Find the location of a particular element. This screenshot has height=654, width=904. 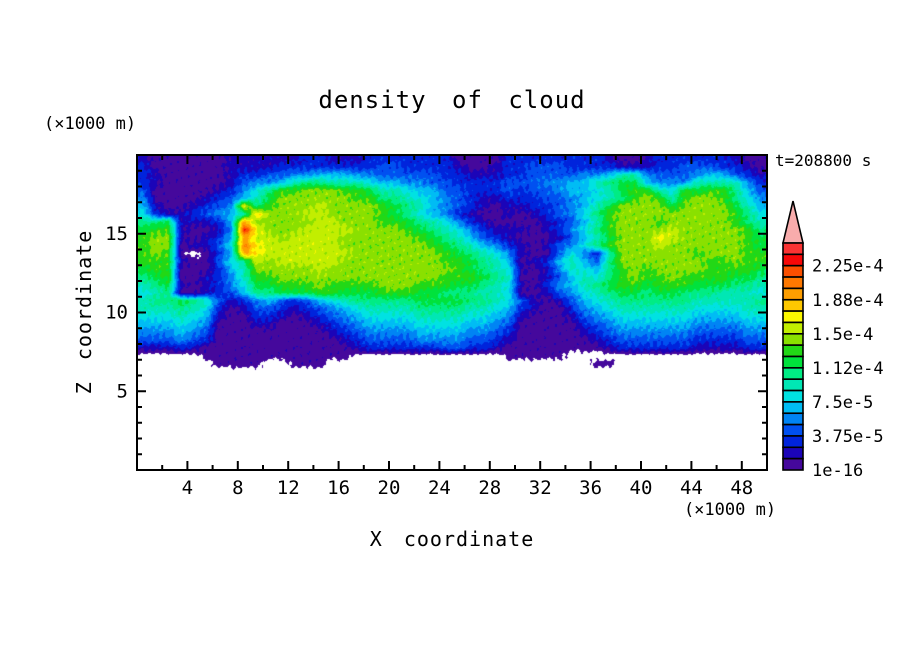

svg-text: 8 is located at coordinates (237, 488).